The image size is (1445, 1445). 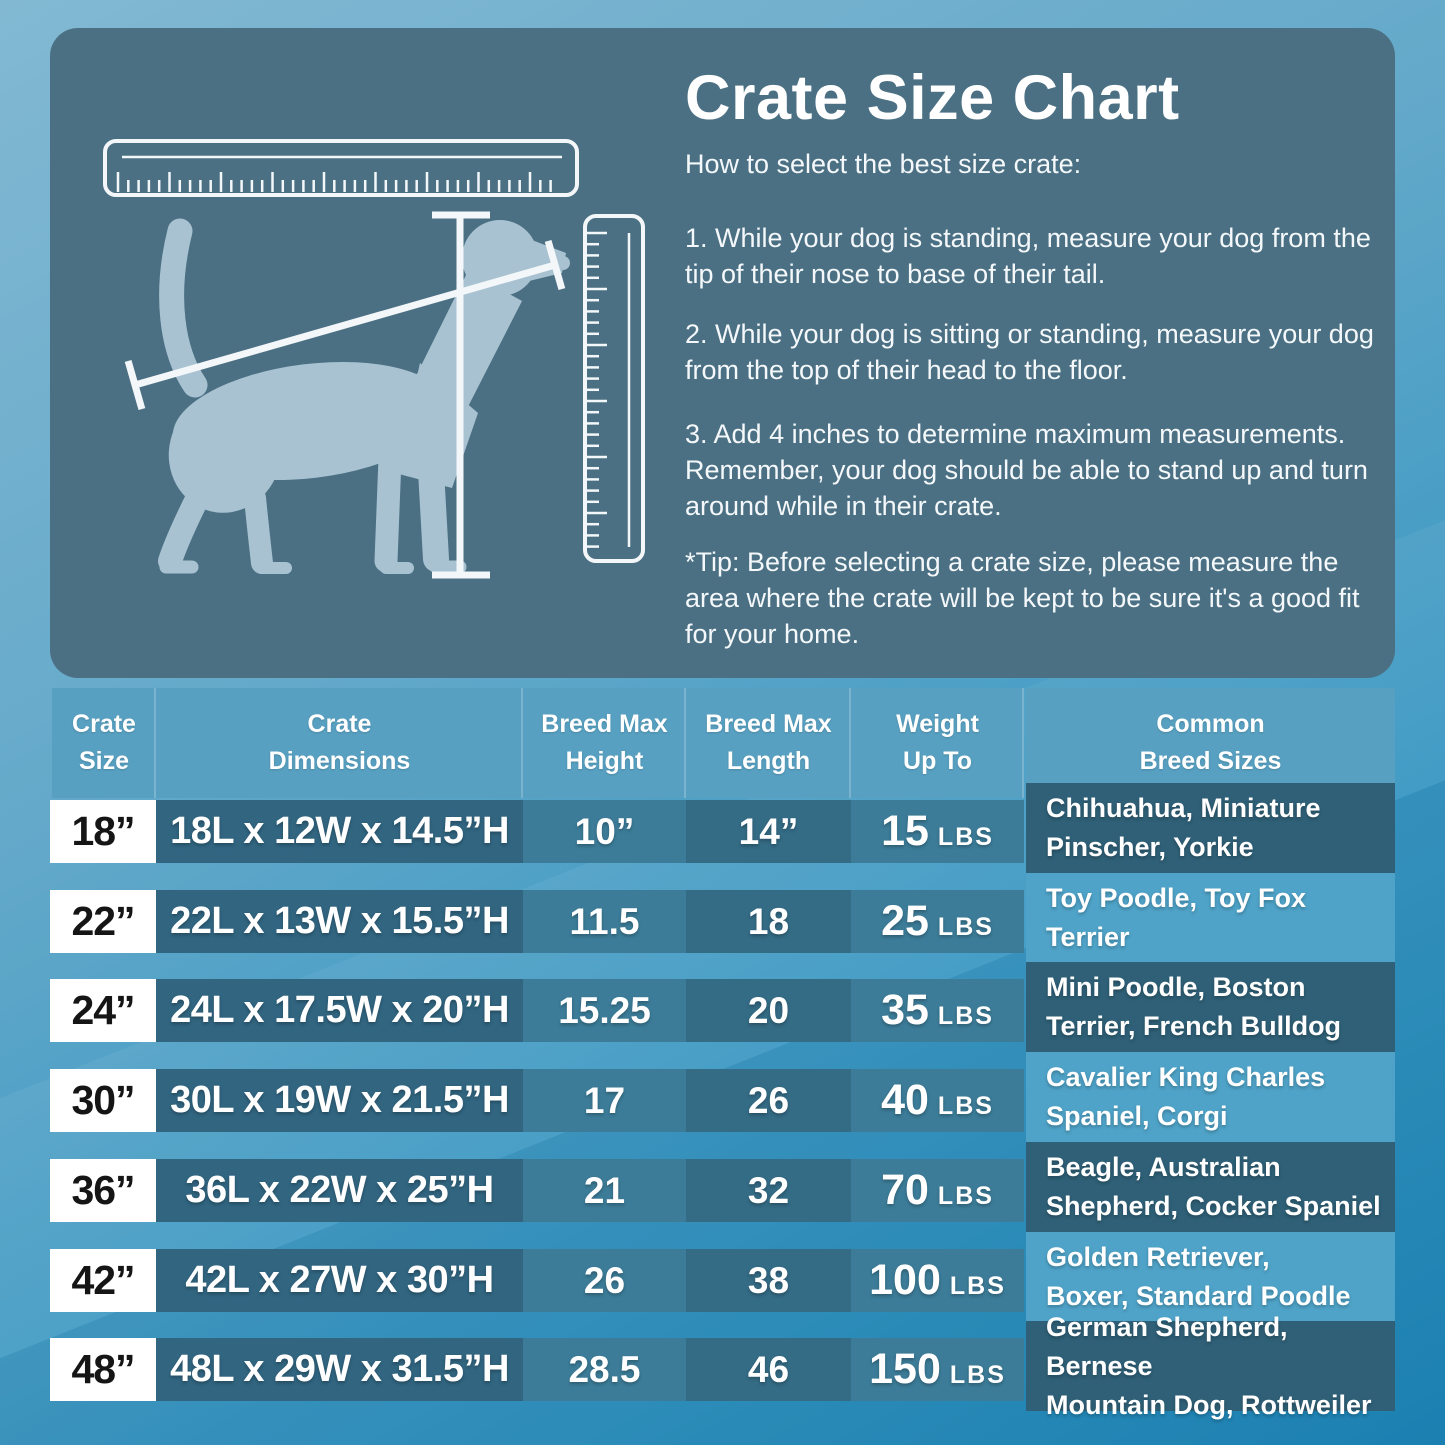 What do you see at coordinates (768, 1280) in the screenshot?
I see `breed-max-length-cell: 38` at bounding box center [768, 1280].